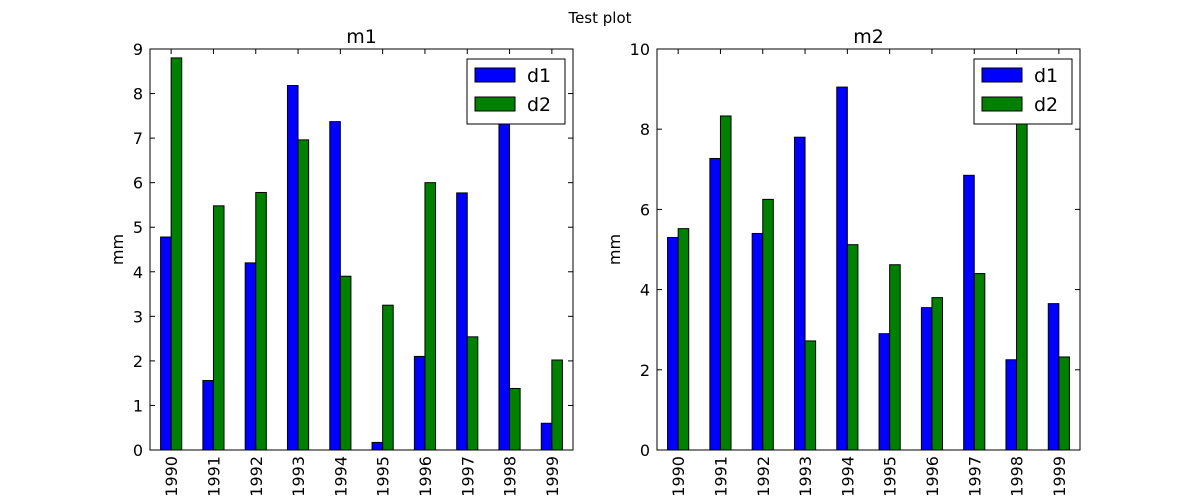  What do you see at coordinates (138, 405) in the screenshot?
I see `y-tick-label: 1` at bounding box center [138, 405].